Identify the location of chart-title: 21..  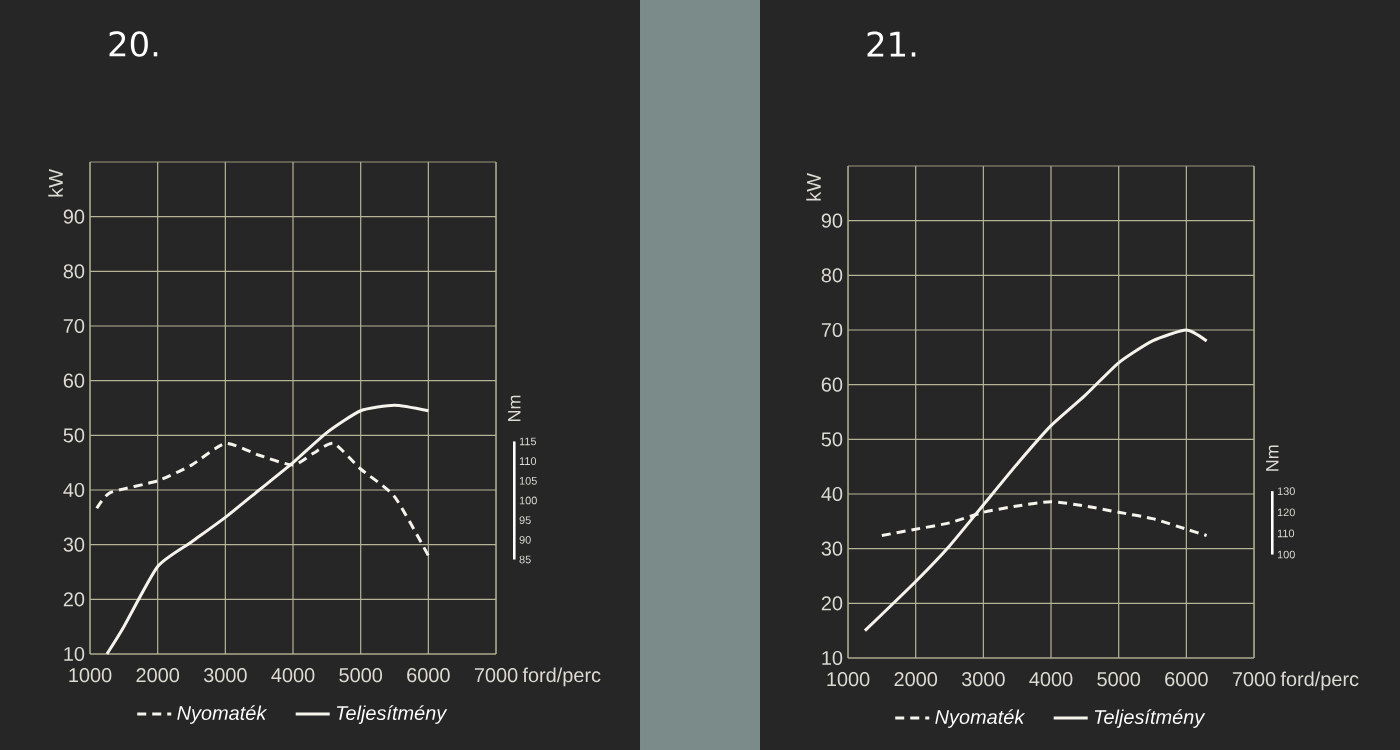
(891, 44).